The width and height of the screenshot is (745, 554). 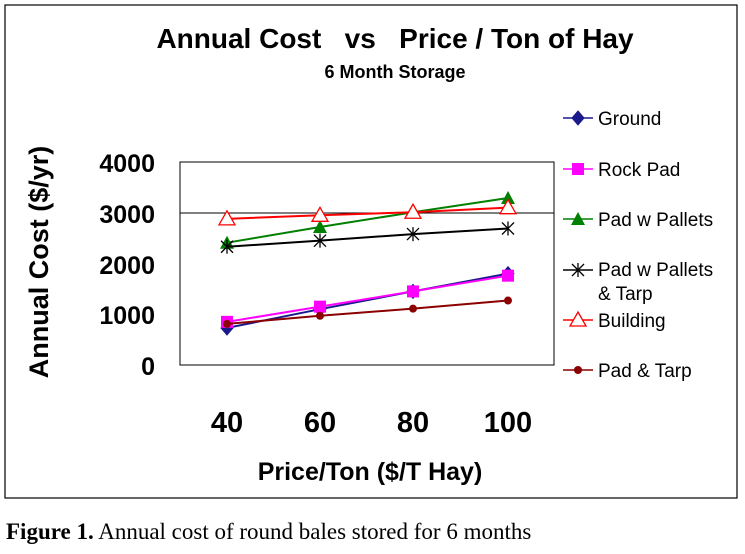 I want to click on y-tick-label: 1000, so click(x=127, y=316).